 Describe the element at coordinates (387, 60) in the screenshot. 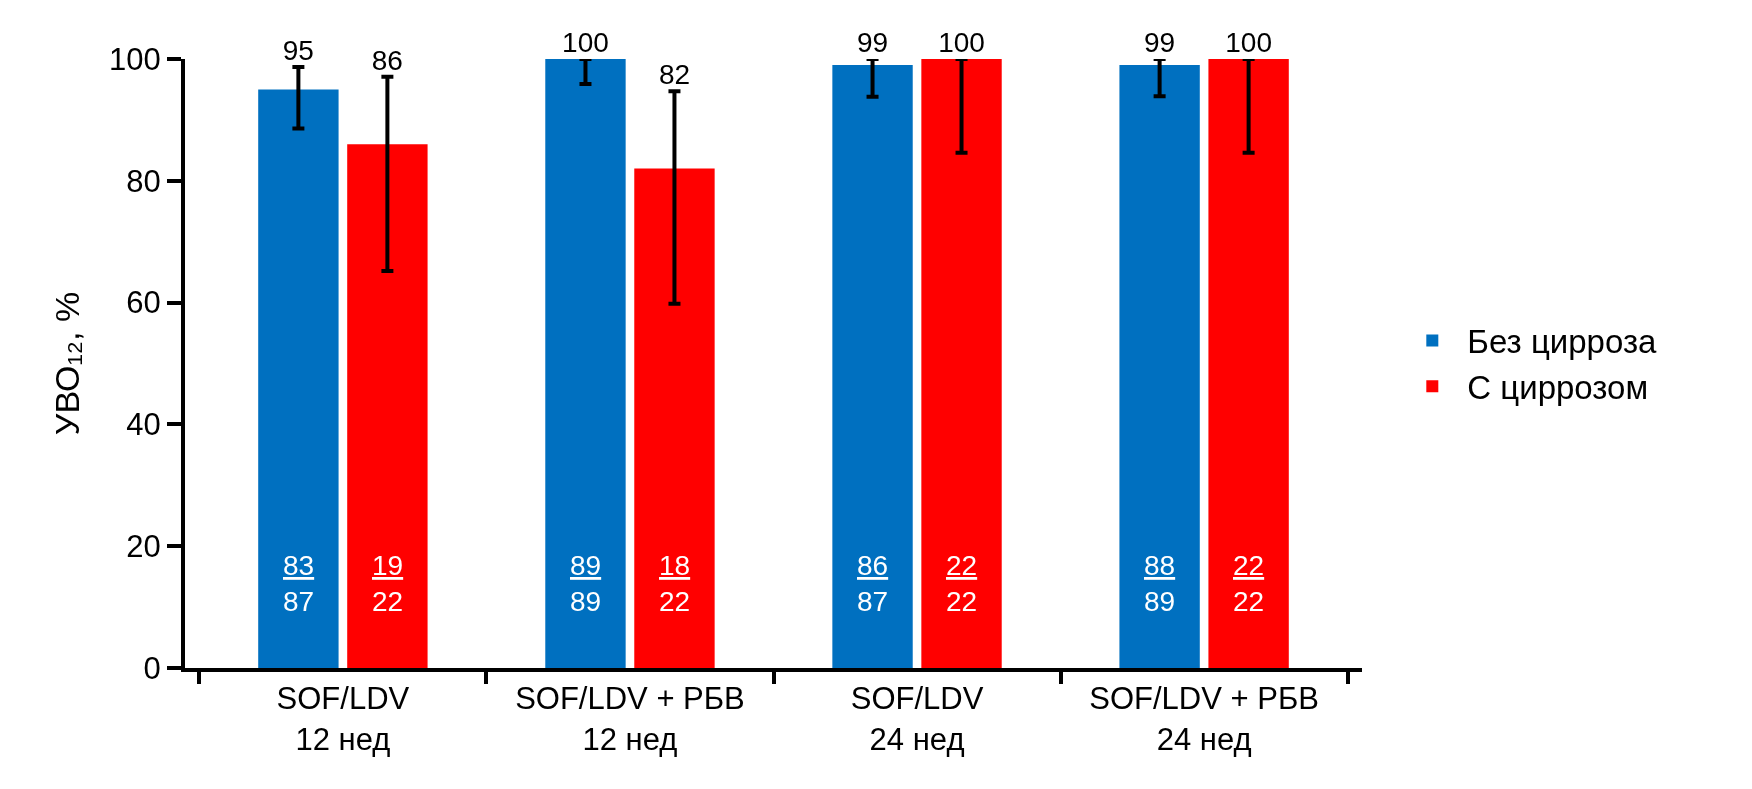

I see `data-label: 86` at that location.